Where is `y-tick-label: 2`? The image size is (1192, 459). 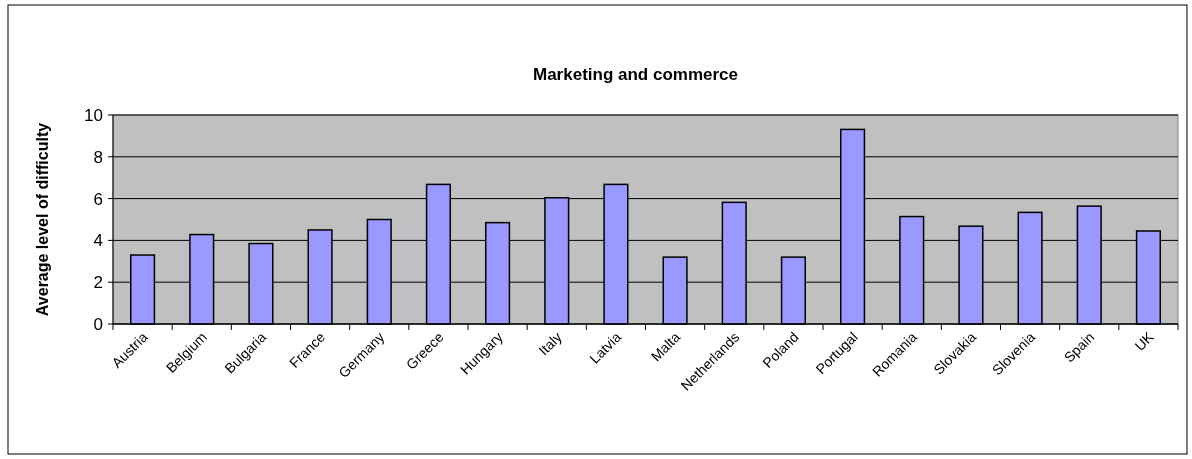 y-tick-label: 2 is located at coordinates (98, 283).